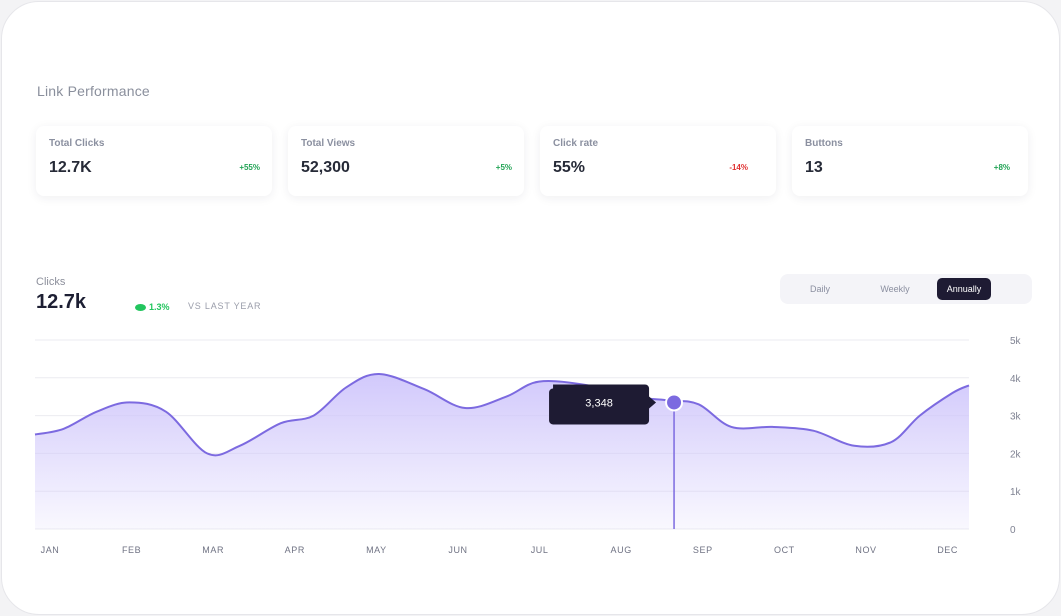  What do you see at coordinates (77, 143) in the screenshot?
I see `stat-card-label: Total Clicks` at bounding box center [77, 143].